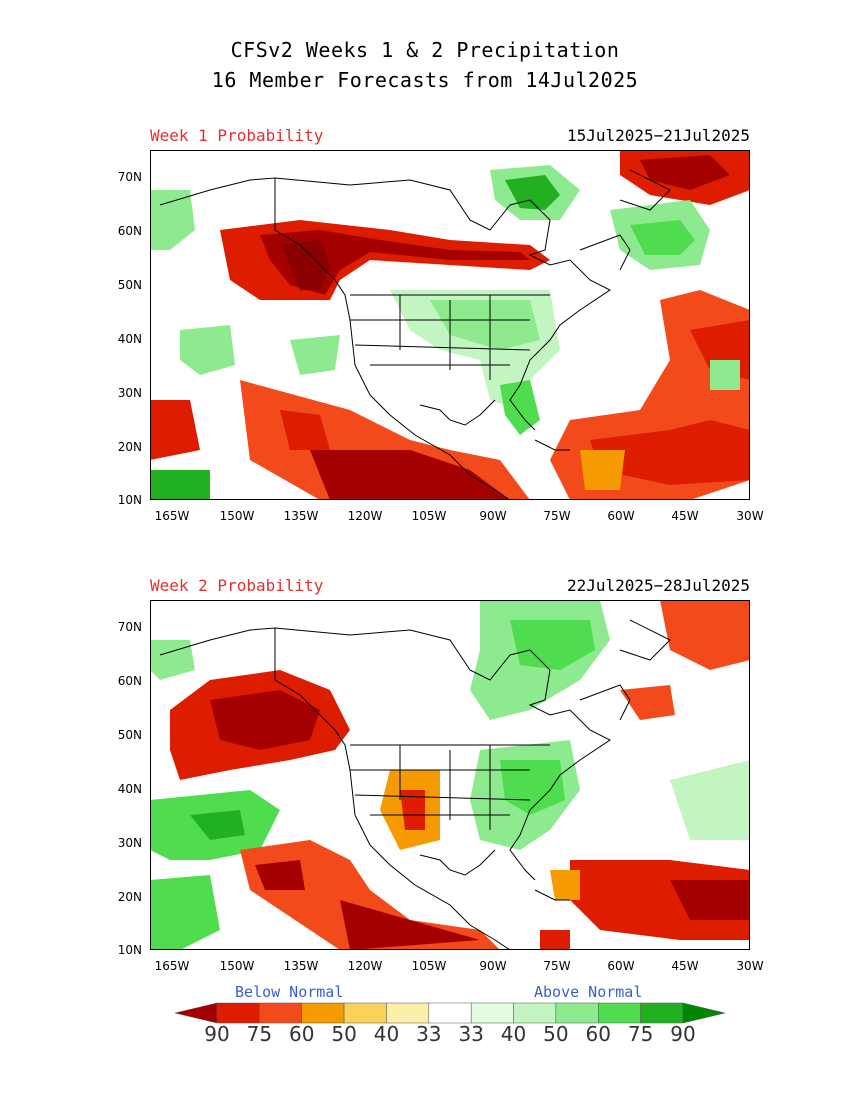  Describe the element at coordinates (425, 80) in the screenshot. I see `chart-subtitle: 16 Member Forecasts from 14Jul2025` at that location.